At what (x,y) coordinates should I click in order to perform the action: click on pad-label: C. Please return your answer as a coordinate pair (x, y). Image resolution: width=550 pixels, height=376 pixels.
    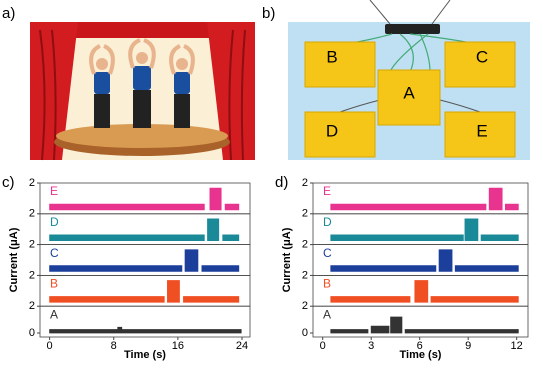
    Looking at the image, I should click on (482, 56).